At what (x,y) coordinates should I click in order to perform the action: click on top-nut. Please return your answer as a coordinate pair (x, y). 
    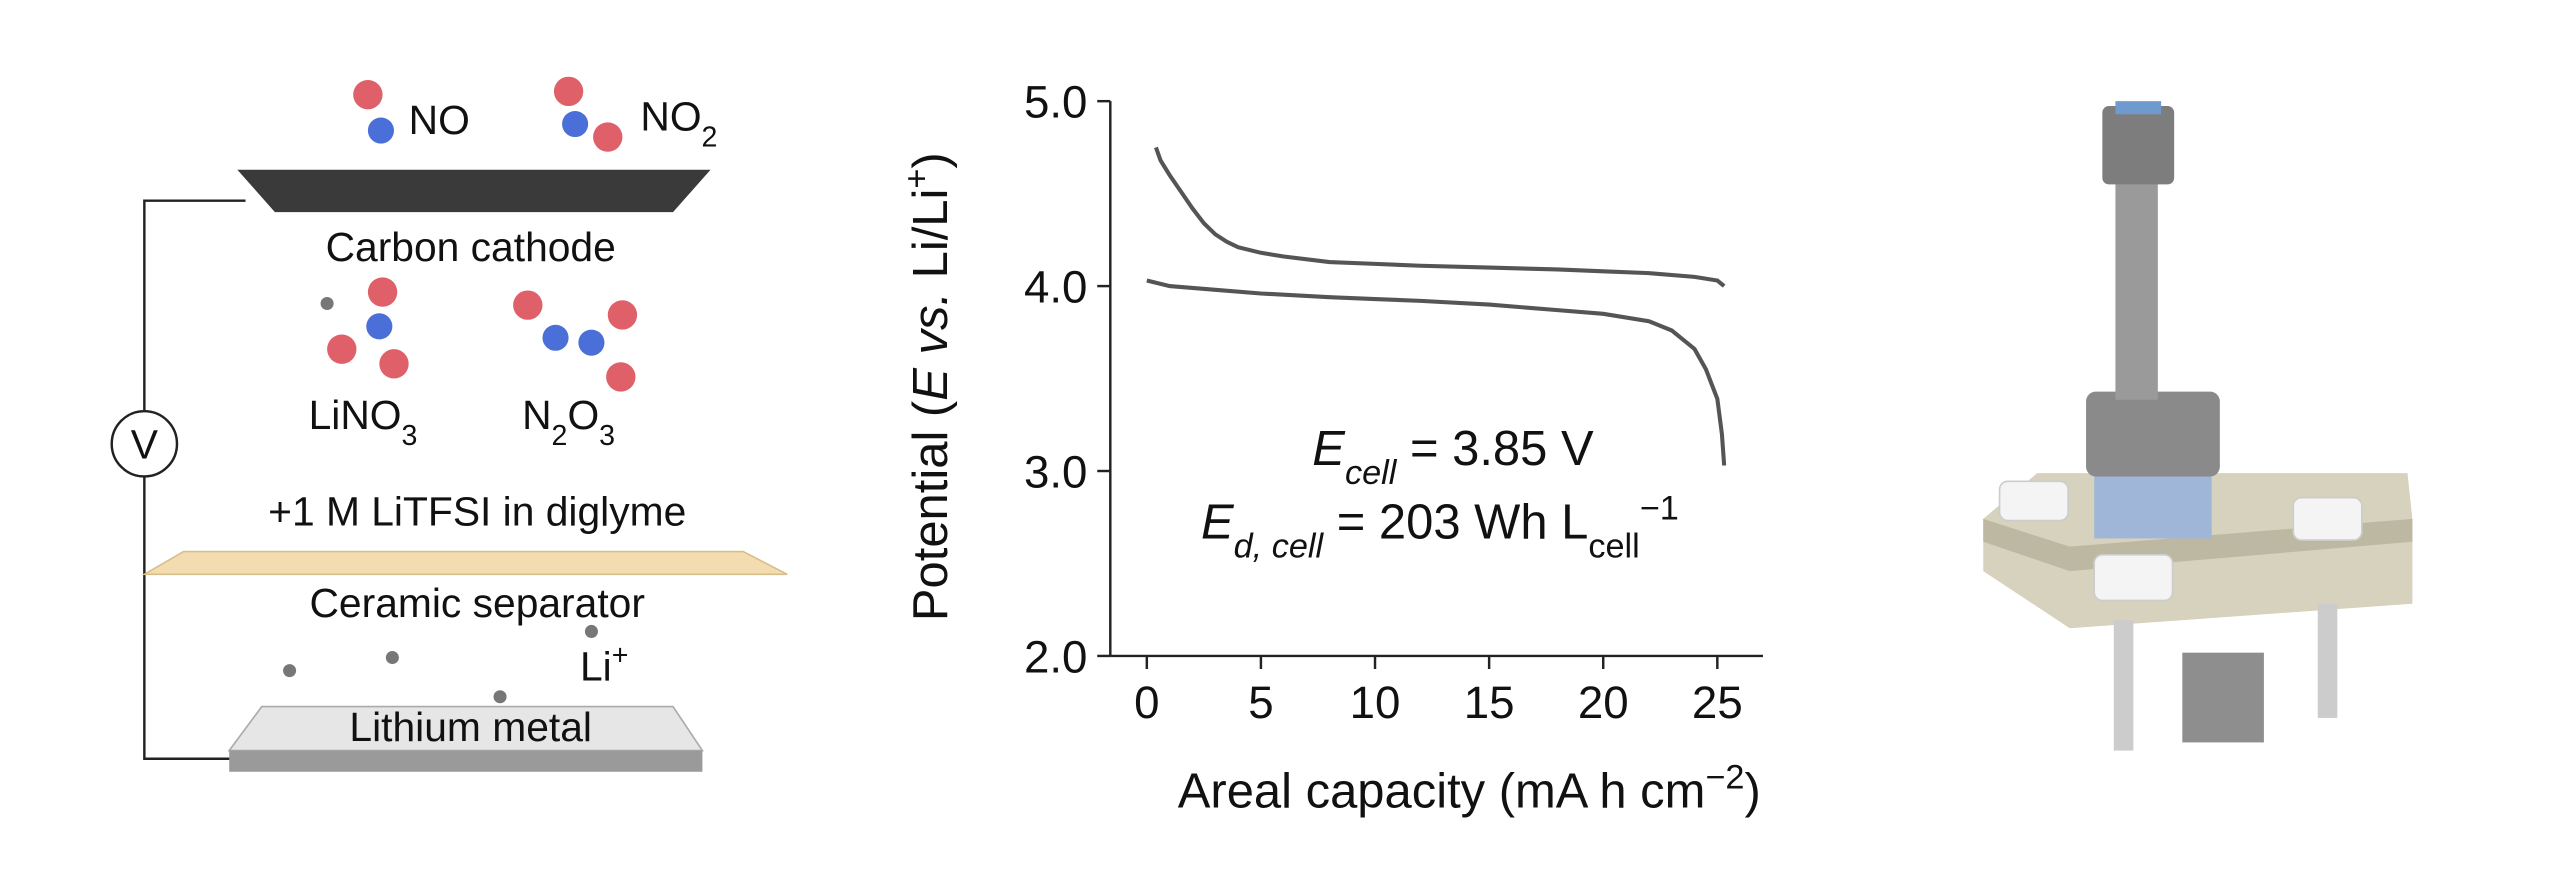
    Looking at the image, I should click on (2138, 145).